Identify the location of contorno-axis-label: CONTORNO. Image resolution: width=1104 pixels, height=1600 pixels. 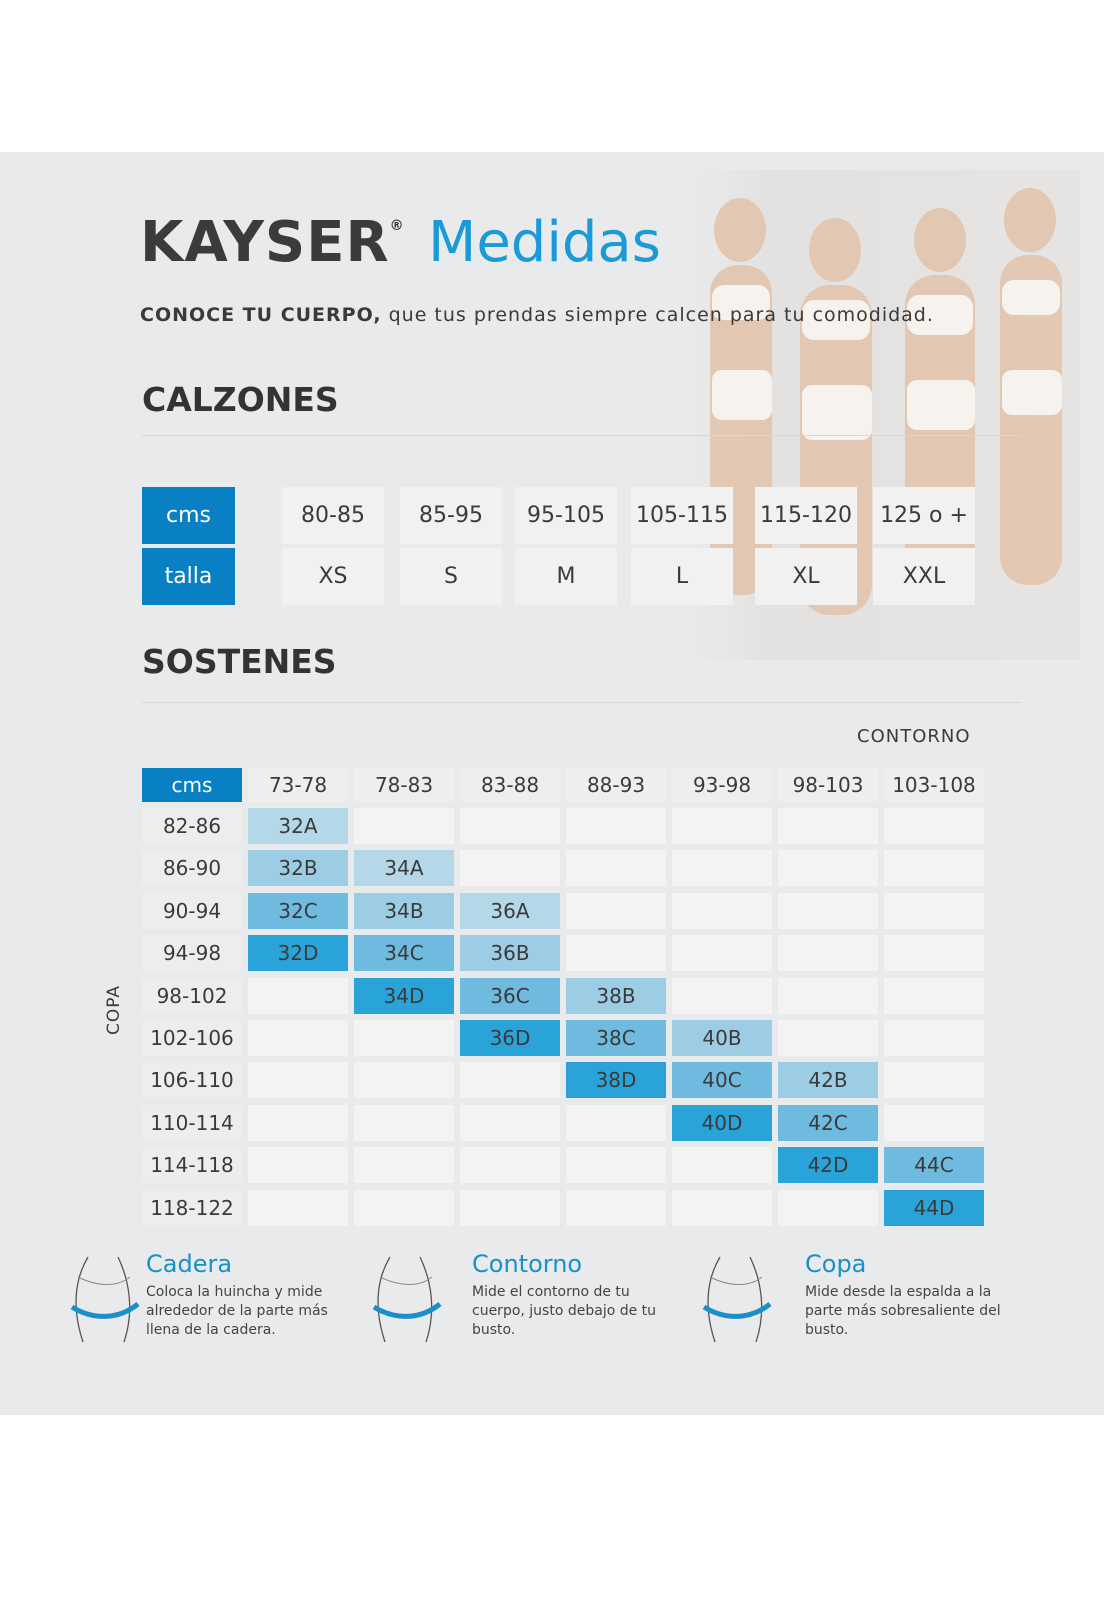
(914, 736).